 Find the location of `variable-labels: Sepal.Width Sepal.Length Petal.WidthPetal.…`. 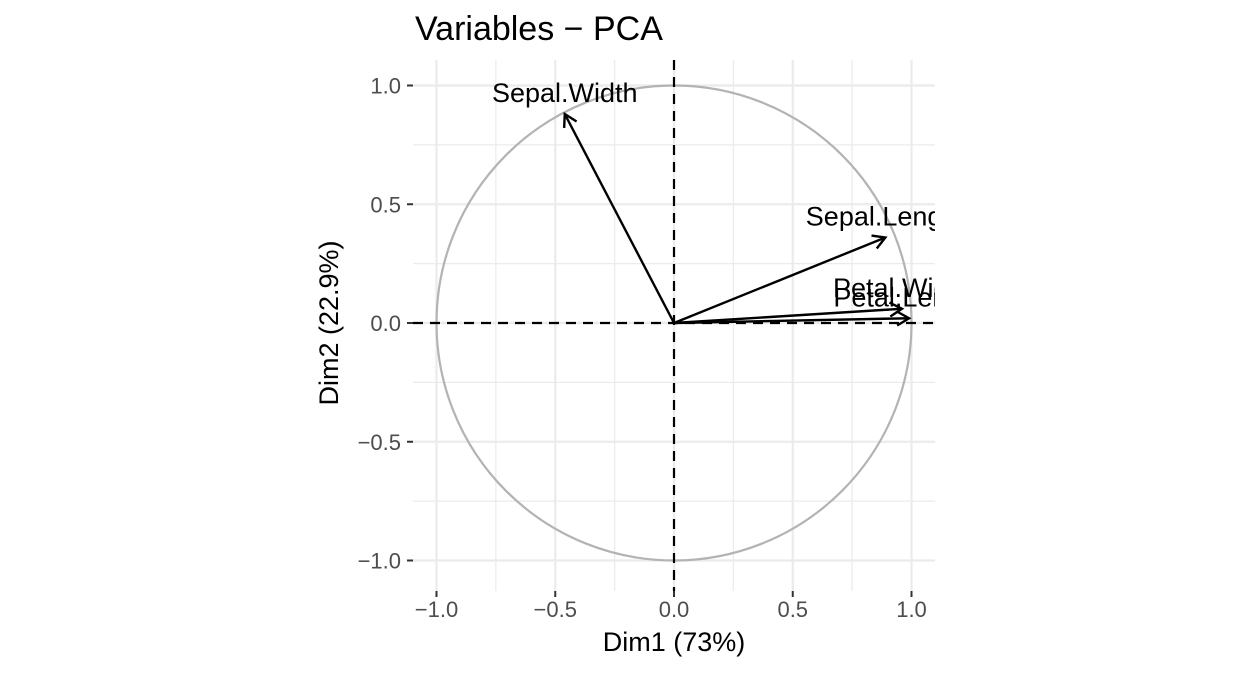

variable-labels: Sepal.Width Sepal.Length Petal.WidthPetal.… is located at coordinates (738, 195).